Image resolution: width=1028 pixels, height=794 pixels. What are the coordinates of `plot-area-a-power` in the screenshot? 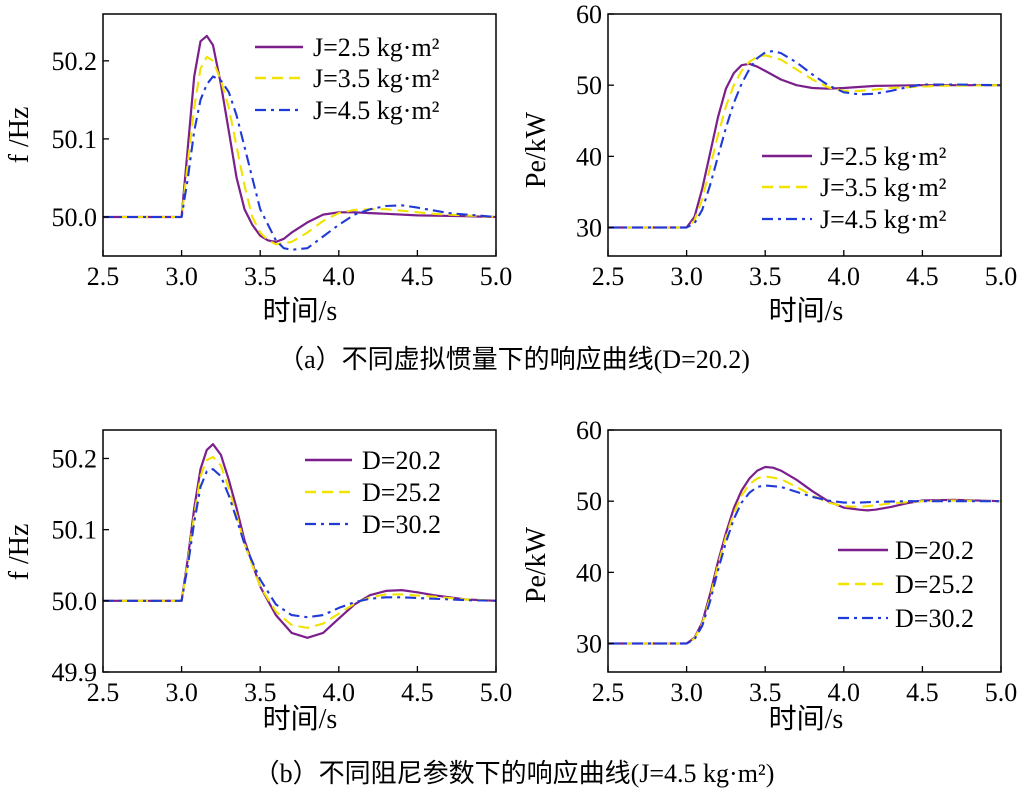 It's located at (804, 139).